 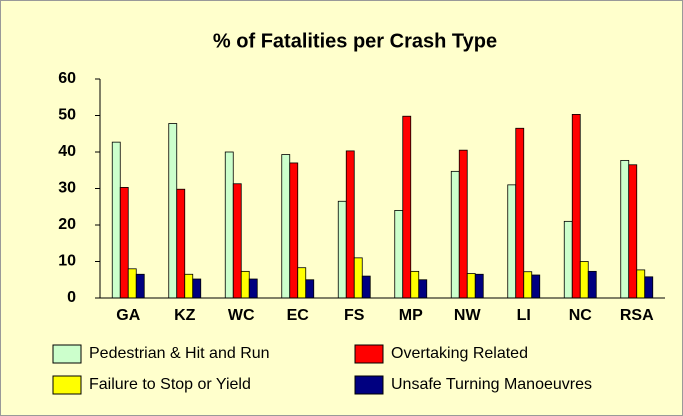 I want to click on y-tick-label: 20, so click(x=67, y=224).